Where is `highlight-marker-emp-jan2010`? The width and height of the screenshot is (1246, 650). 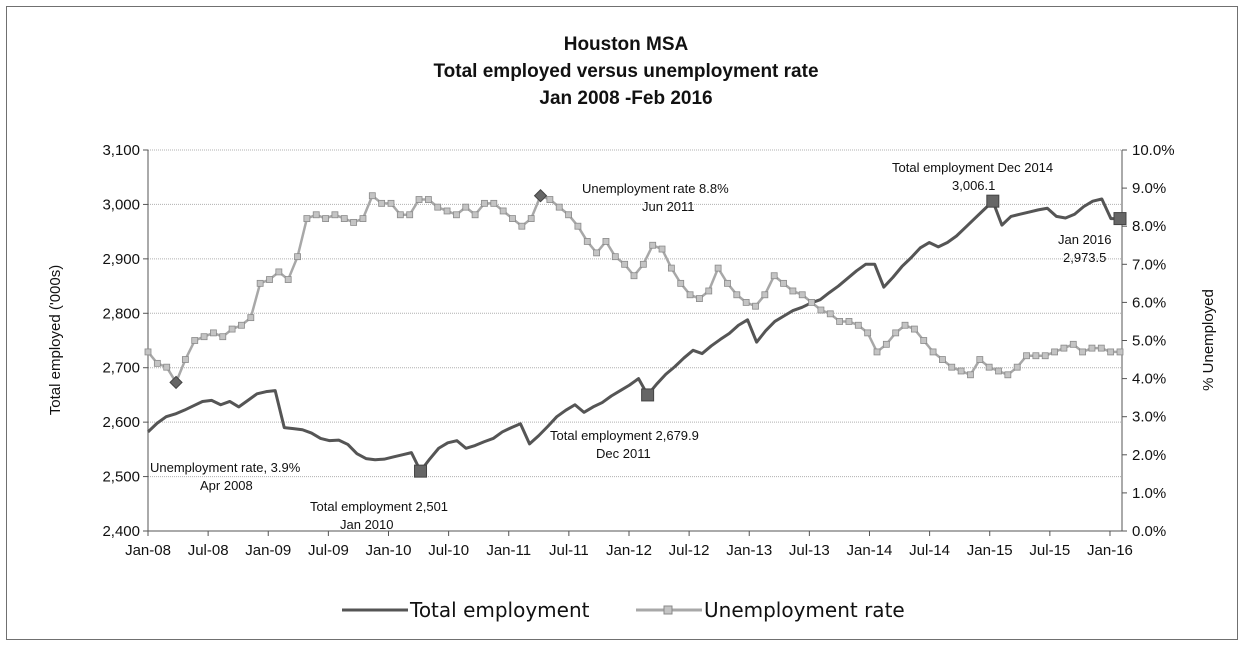 highlight-marker-emp-jan2010 is located at coordinates (421, 471).